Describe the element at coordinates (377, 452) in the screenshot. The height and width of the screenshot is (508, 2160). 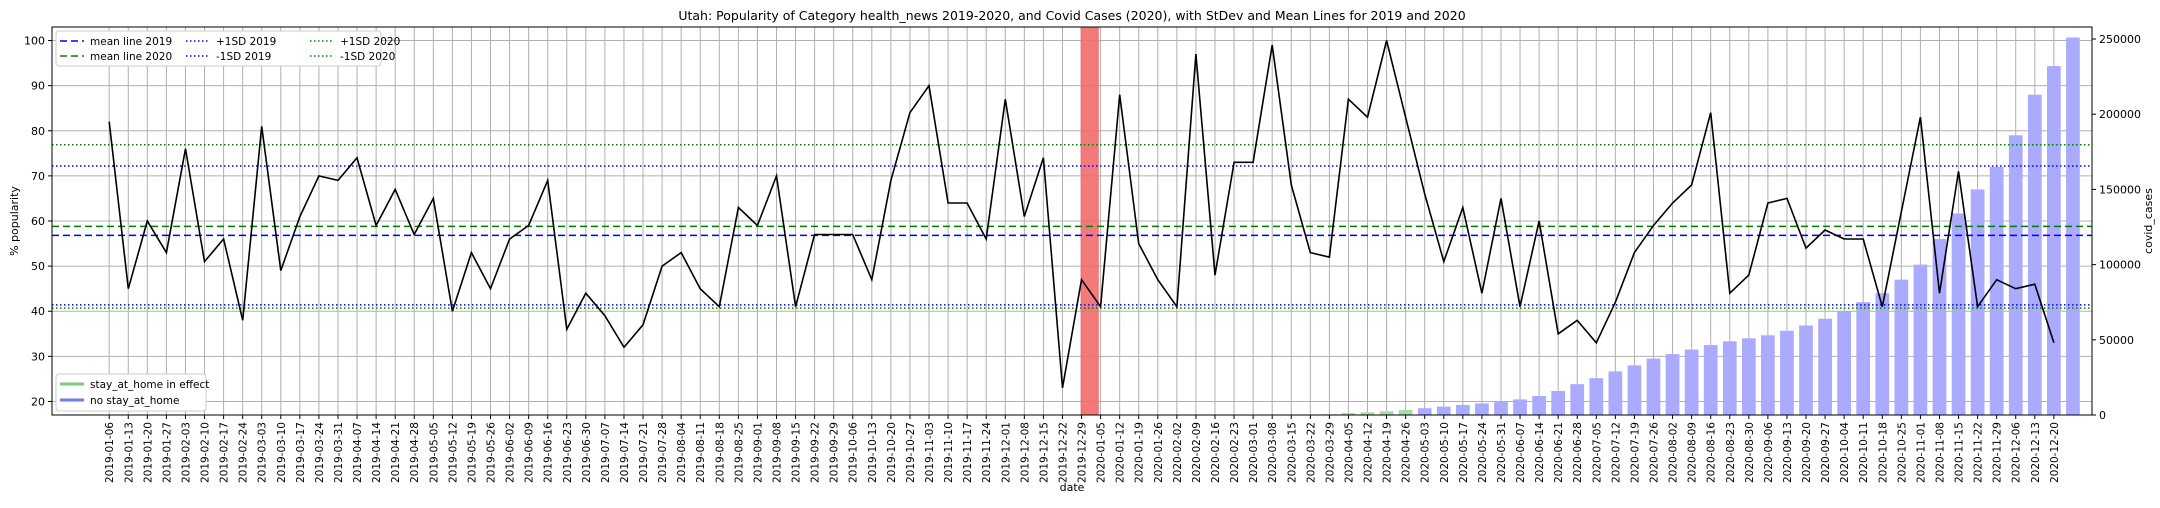
I see `x-tick-label: 2019-04-14` at that location.